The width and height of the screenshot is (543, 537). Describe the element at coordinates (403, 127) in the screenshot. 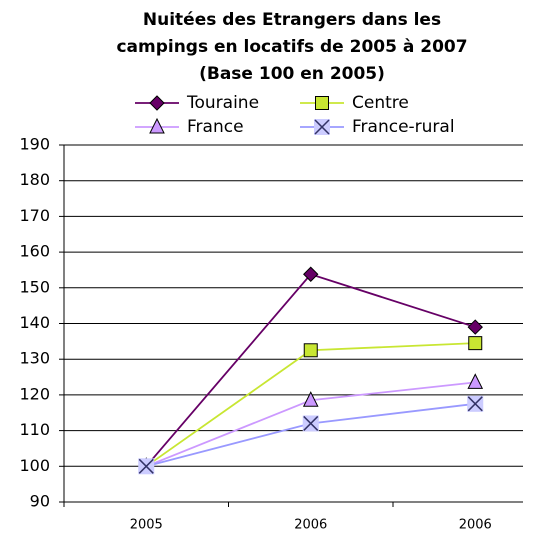

I see `legend-label: France-rural` at that location.